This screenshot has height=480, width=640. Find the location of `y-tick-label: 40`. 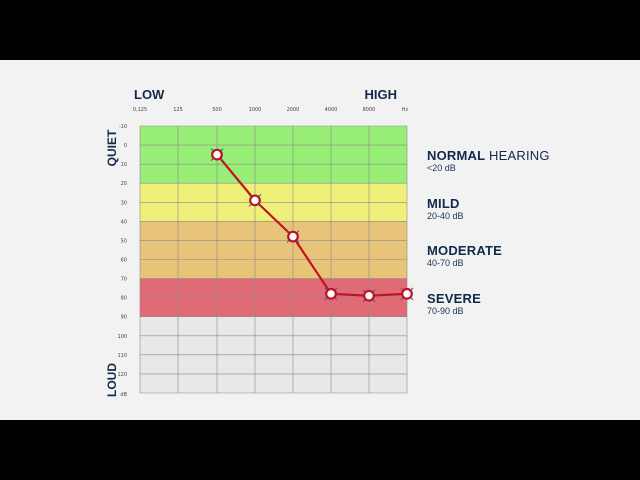

y-tick-label: 40 is located at coordinates (124, 222).